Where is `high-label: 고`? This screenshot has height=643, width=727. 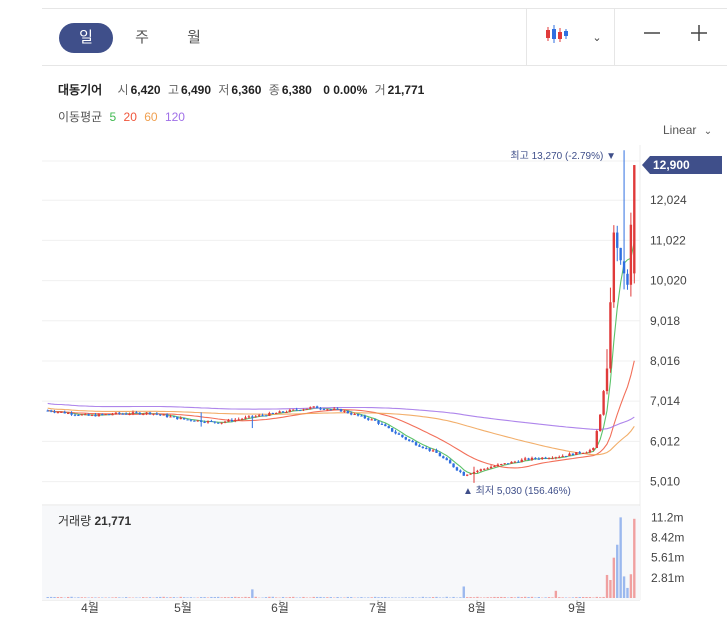
high-label: 고 is located at coordinates (173, 90).